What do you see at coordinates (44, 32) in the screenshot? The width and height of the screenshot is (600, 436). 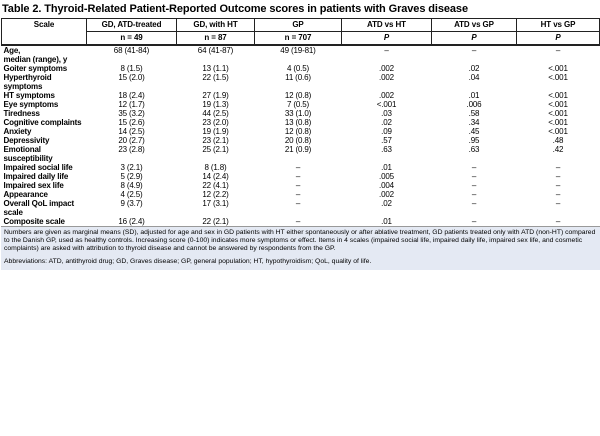 I see `column-header-scale: Scale` at bounding box center [44, 32].